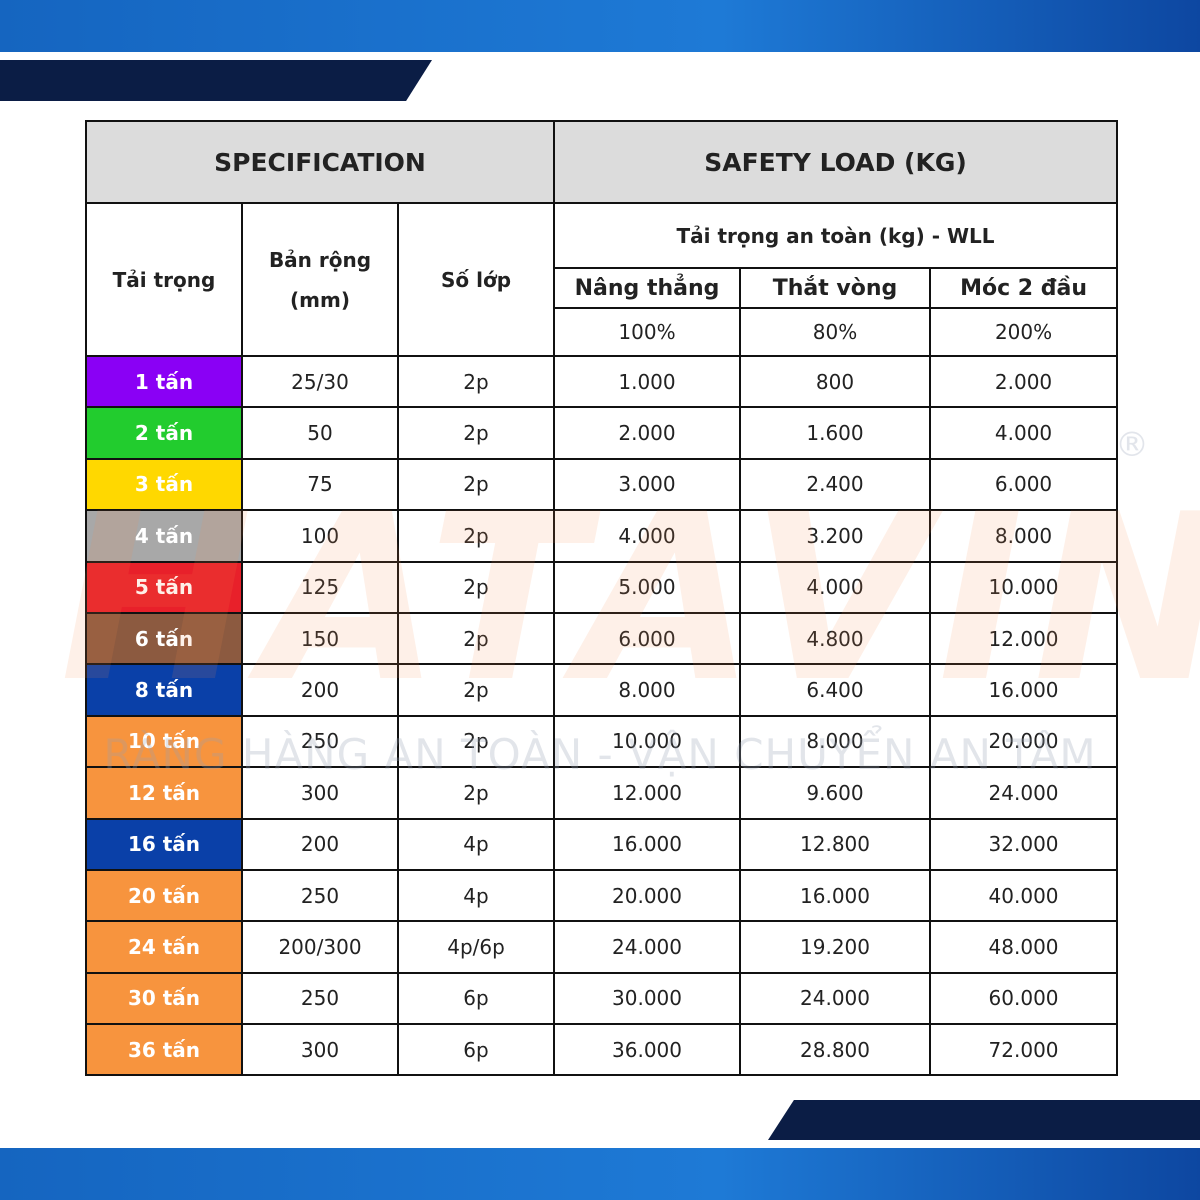 This screenshot has width=1200, height=1200. Describe the element at coordinates (1132, 445) in the screenshot. I see `watermark-mark: ®` at that location.